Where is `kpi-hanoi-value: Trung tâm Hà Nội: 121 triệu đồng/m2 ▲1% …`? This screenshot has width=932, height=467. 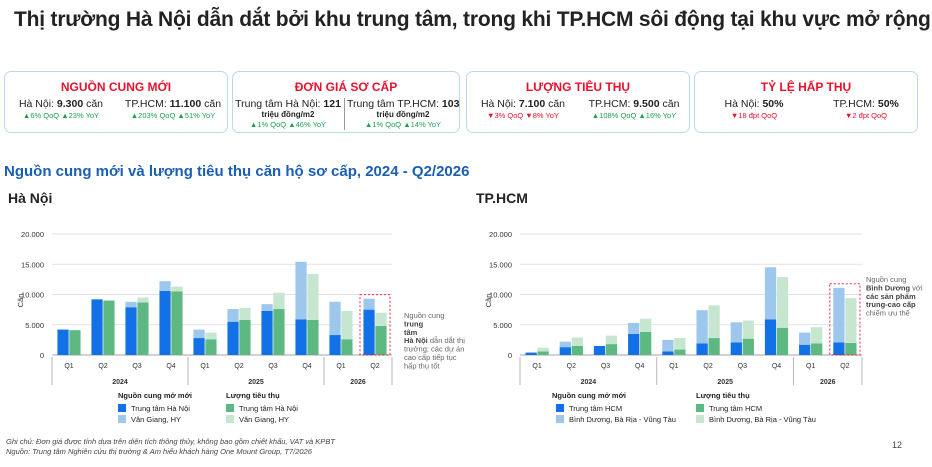 kpi-hanoi-value: Trung tâm Hà Nội: 121 triệu đồng/m2 ▲1% … is located at coordinates (288, 113).